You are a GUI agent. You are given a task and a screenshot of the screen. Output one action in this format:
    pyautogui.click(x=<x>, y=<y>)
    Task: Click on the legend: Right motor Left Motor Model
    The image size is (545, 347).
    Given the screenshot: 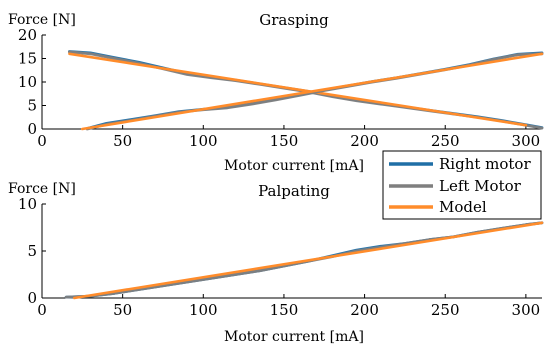 What is the action you would take?
    pyautogui.click(x=462, y=185)
    